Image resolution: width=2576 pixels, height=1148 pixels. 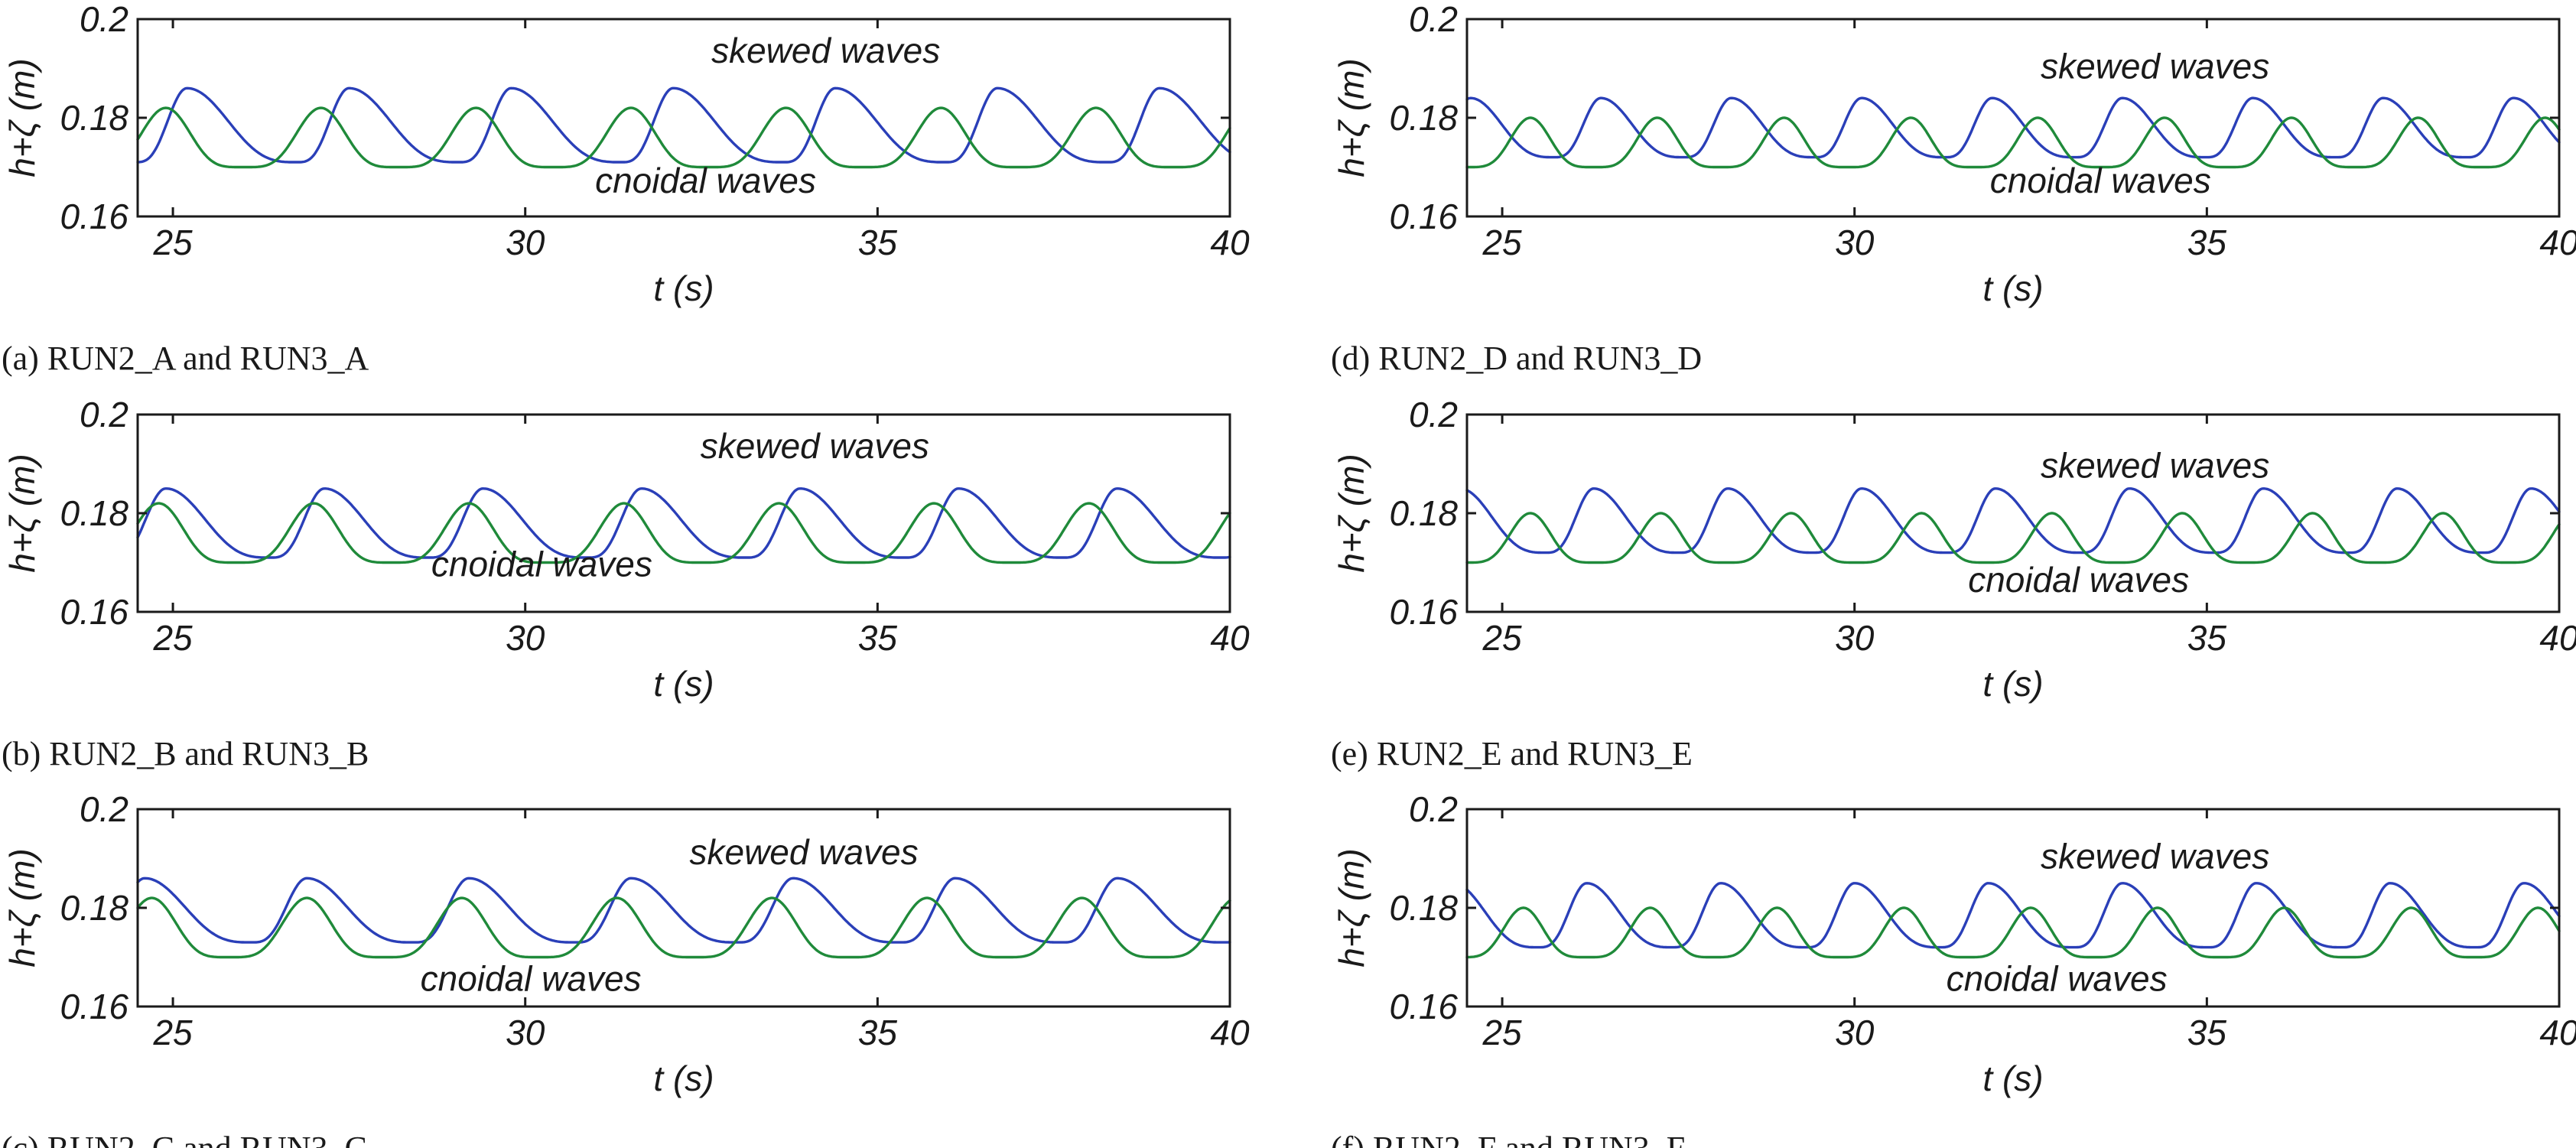 I want to click on panel-caption: (a) RUN2_A and RUN3_A, so click(x=185, y=359).